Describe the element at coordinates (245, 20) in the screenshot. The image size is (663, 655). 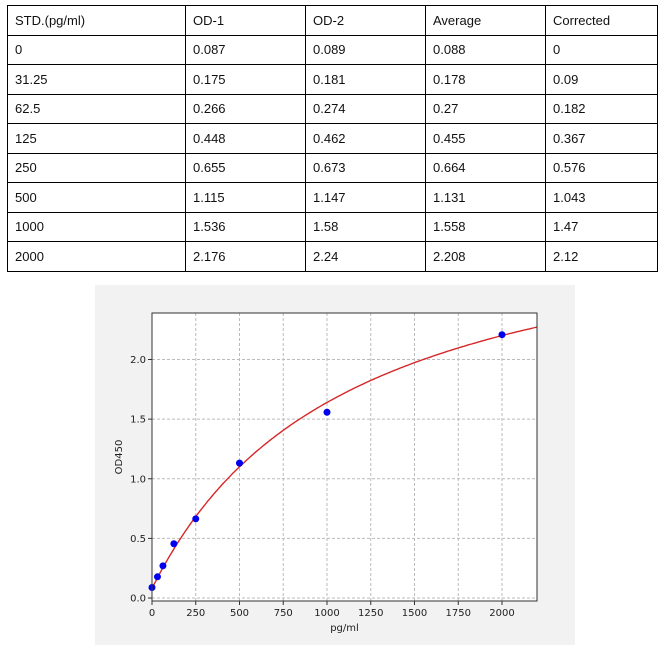
I see `table-cell: OD-1` at that location.